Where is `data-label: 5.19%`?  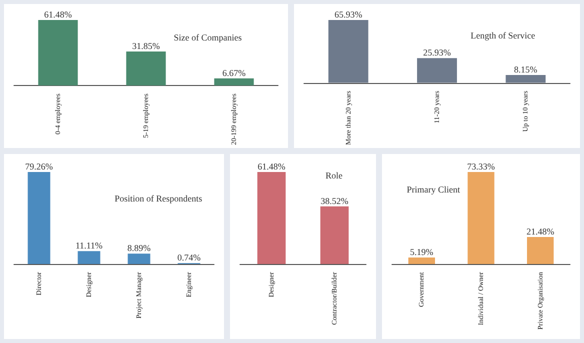 data-label: 5.19% is located at coordinates (422, 251).